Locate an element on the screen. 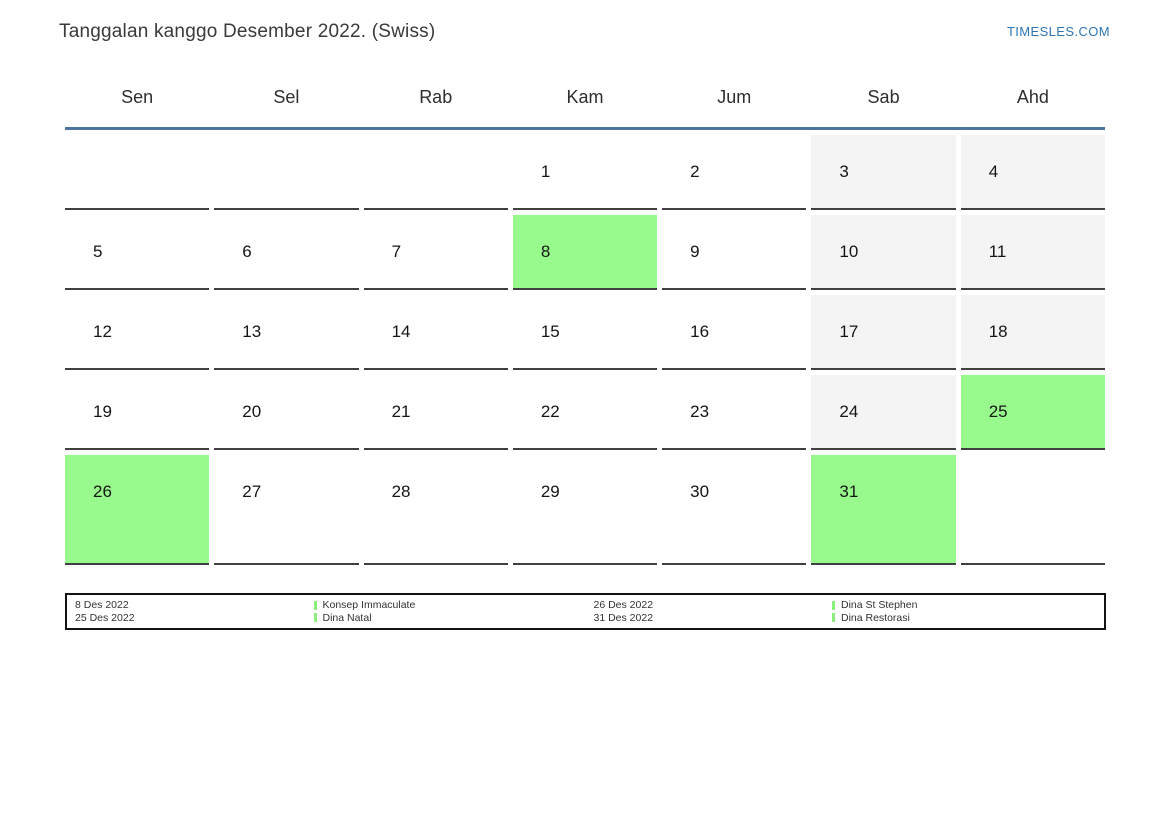  weekday-header-sen: Sen is located at coordinates (137, 97).